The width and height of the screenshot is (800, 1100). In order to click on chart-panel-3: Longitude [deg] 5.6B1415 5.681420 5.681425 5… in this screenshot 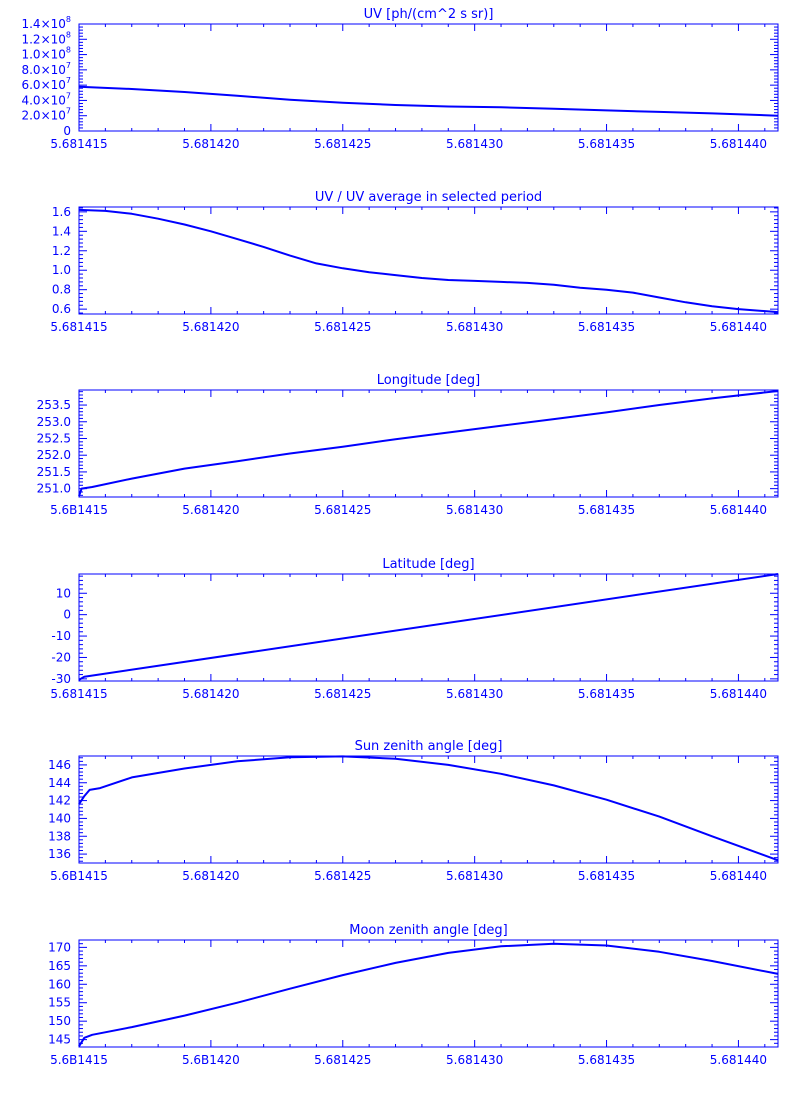, I will do `click(408, 445)`.